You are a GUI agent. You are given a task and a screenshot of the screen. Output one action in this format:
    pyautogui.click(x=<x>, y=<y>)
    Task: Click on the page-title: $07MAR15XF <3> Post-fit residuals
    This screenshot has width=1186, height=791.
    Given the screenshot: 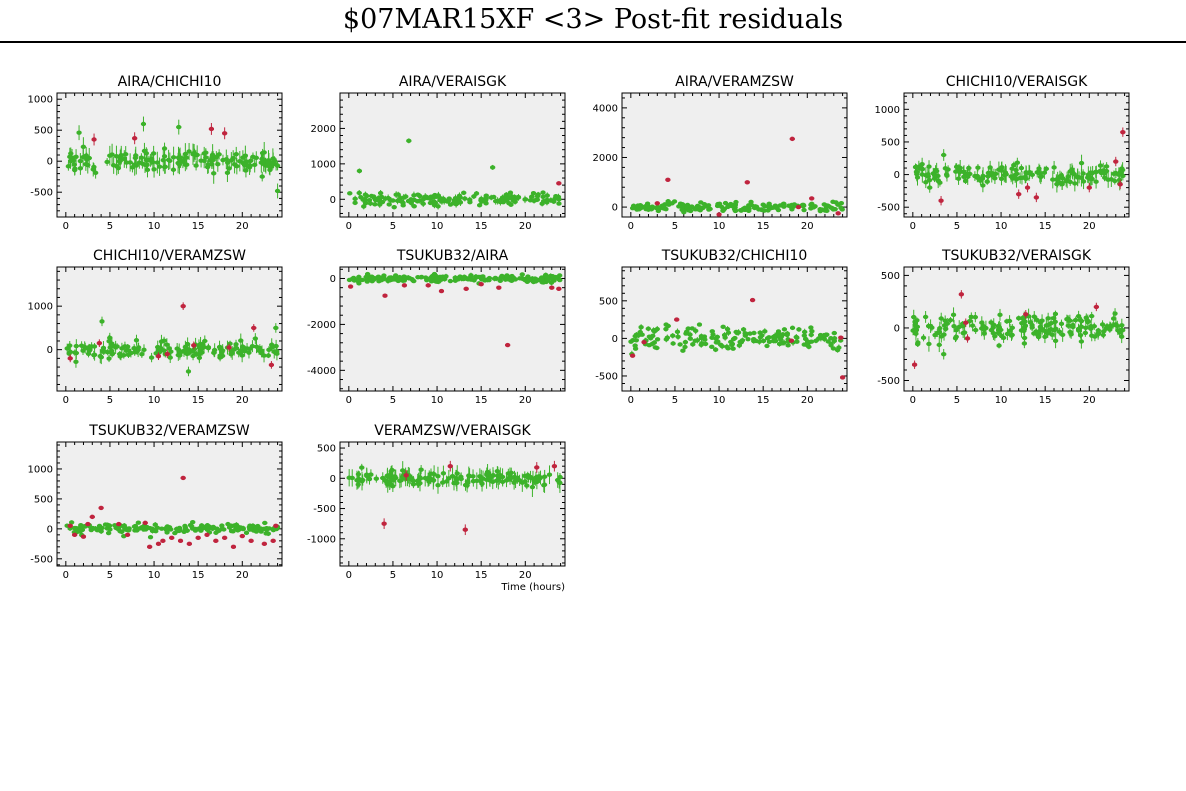 What is the action you would take?
    pyautogui.click(x=593, y=19)
    